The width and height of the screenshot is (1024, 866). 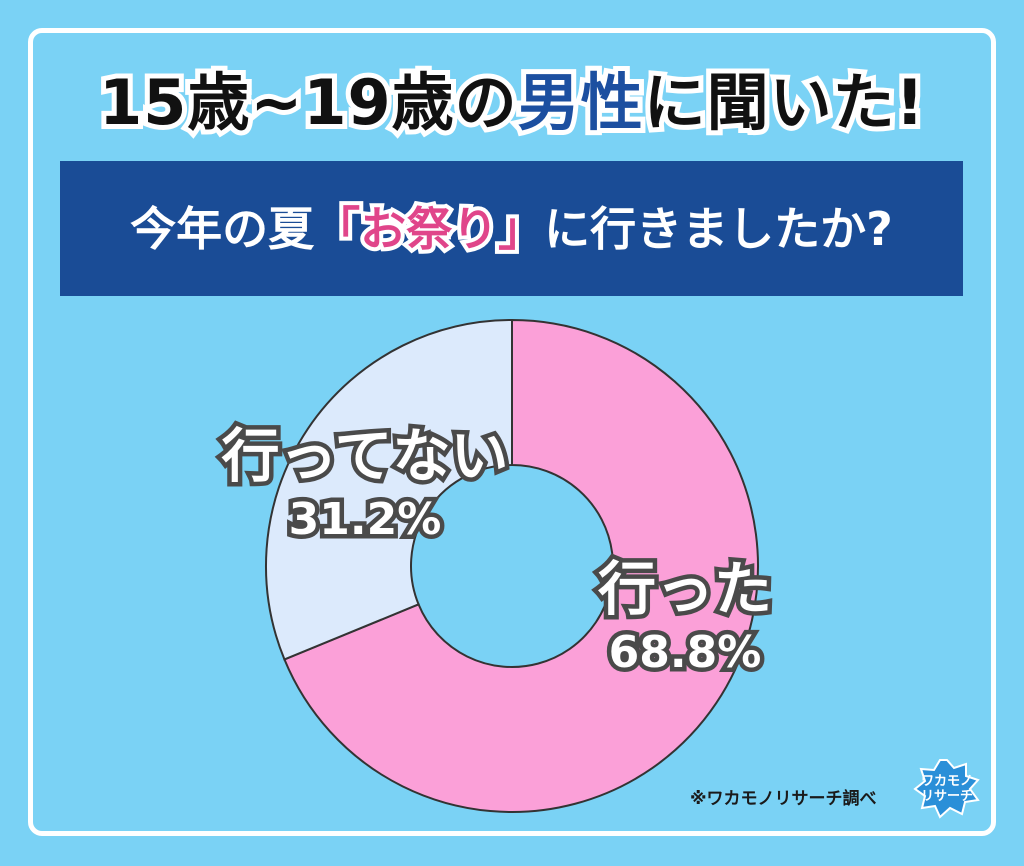 What do you see at coordinates (365, 520) in the screenshot?
I see `label-not-attended-percent: 31.2%` at bounding box center [365, 520].